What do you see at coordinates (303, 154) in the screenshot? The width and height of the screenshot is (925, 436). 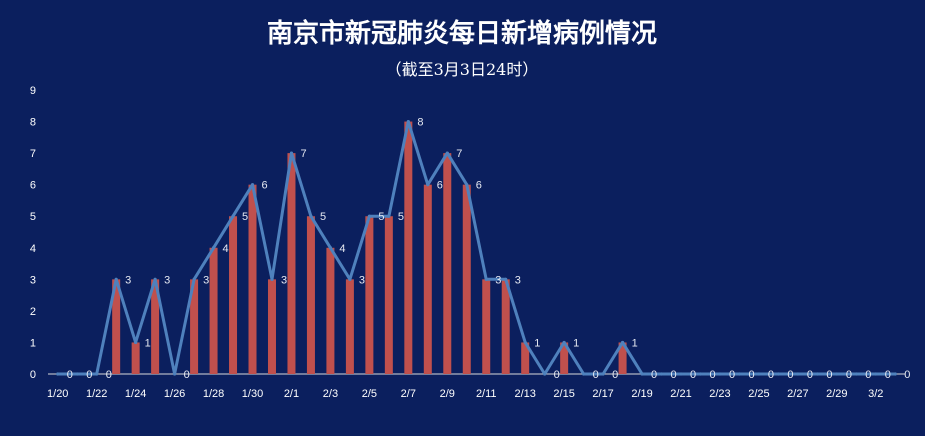 I see `data-label: 7` at bounding box center [303, 154].